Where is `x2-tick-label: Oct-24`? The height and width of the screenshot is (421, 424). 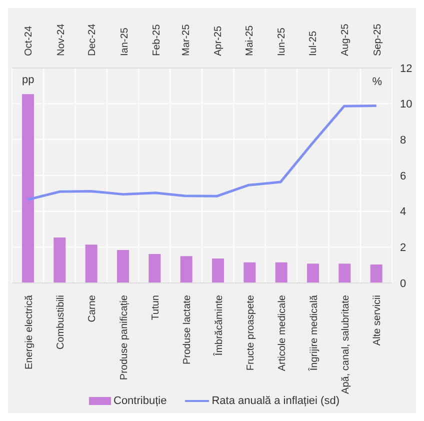 x2-tick-label: Oct-24 is located at coordinates (29, 41).